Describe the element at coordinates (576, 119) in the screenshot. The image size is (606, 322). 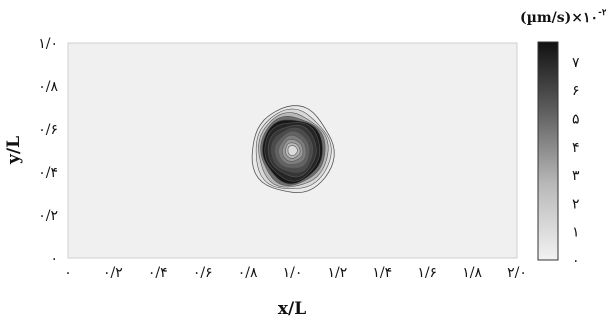
I see `colorbar-tick-label: ۵` at that location.